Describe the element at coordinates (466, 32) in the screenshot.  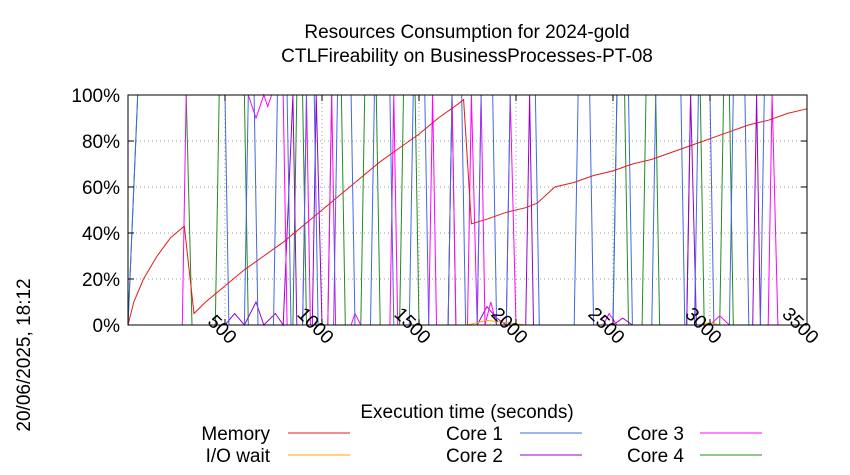
I see `chart-title-line-1: Resources Consumption for 2024-gold` at that location.